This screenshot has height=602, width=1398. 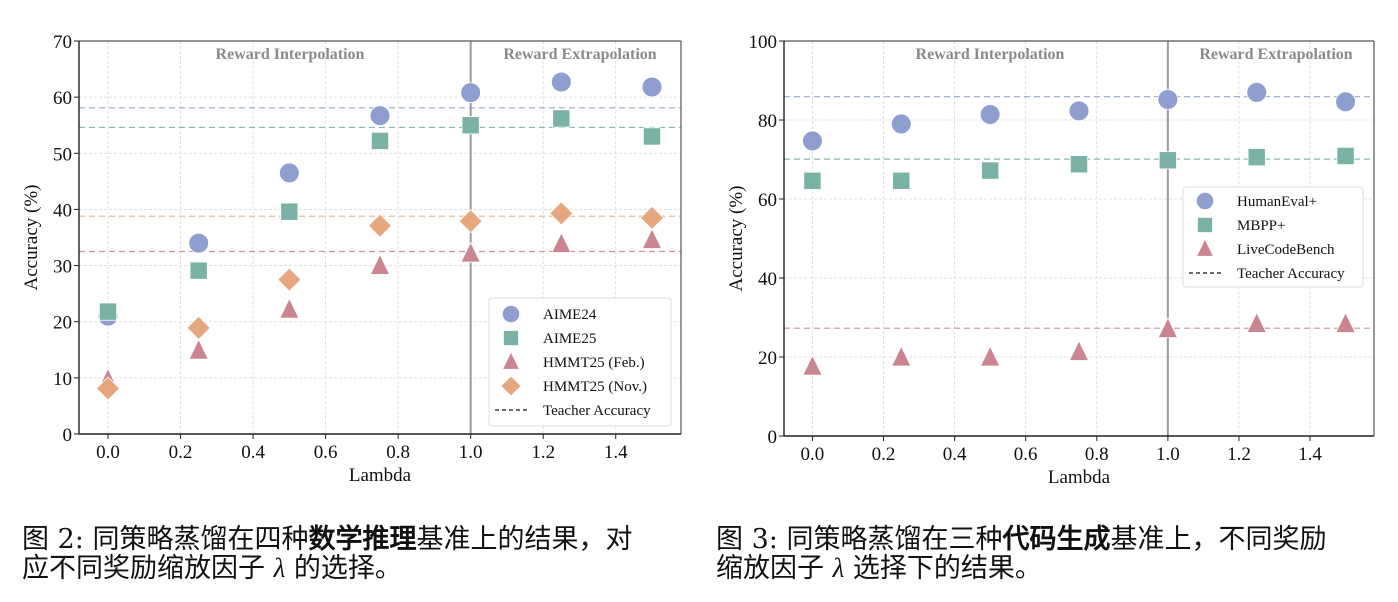 I want to click on legend-label-humaneval: HumanEval+, so click(x=1277, y=202).